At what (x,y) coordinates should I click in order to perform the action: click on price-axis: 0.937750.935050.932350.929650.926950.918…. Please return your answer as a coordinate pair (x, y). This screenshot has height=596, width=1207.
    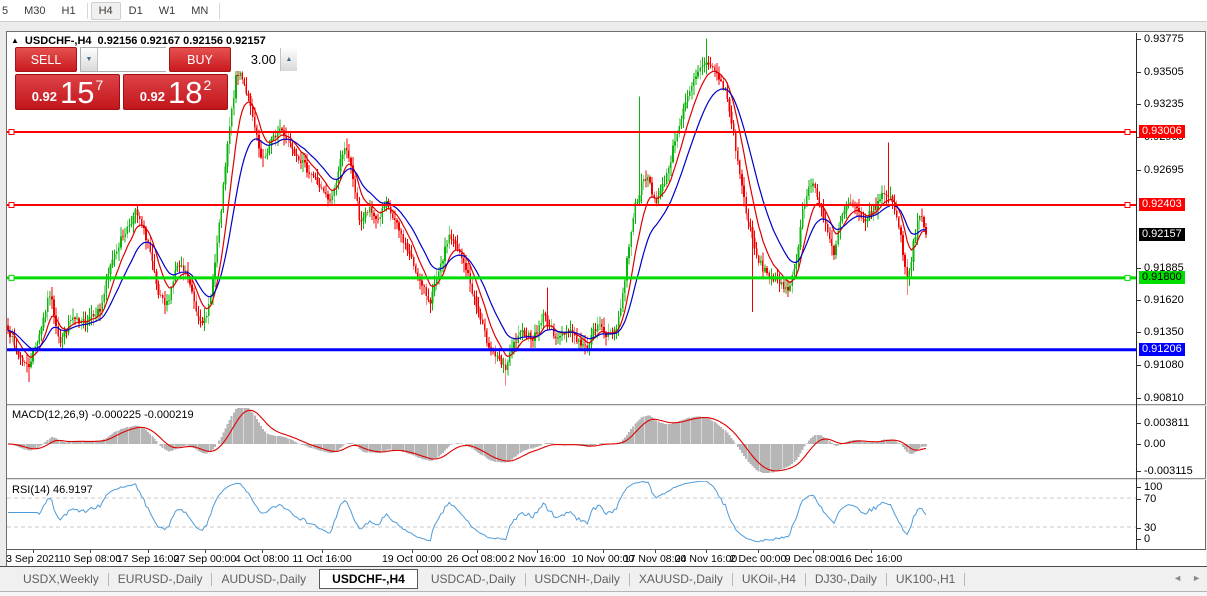
    Looking at the image, I should click on (1171, 299).